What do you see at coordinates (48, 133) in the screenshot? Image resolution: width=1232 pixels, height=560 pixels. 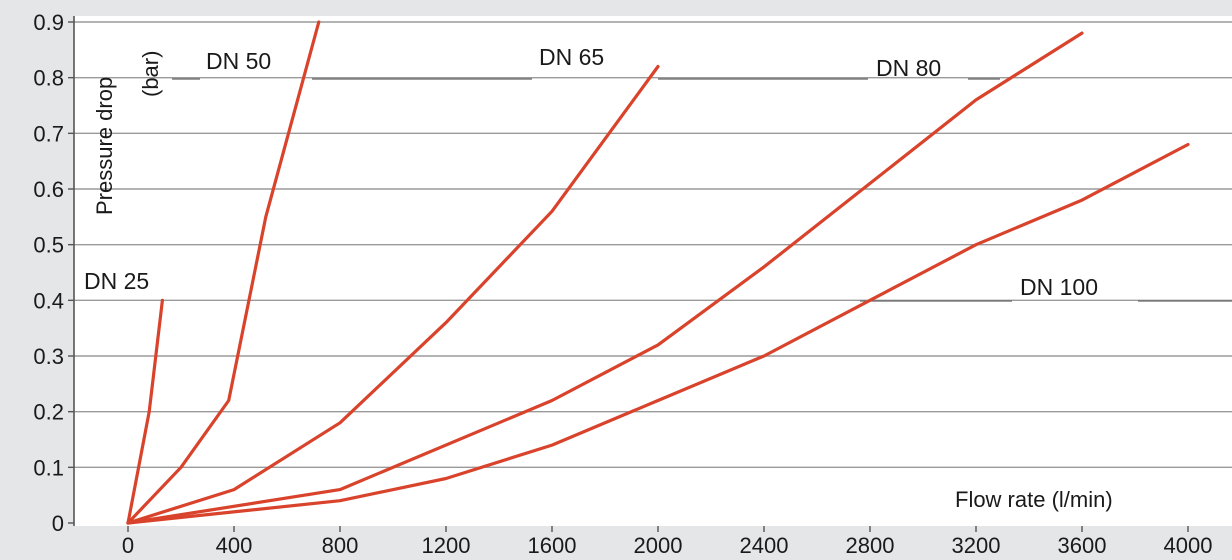 I see `y-tick-label: 0.7` at bounding box center [48, 133].